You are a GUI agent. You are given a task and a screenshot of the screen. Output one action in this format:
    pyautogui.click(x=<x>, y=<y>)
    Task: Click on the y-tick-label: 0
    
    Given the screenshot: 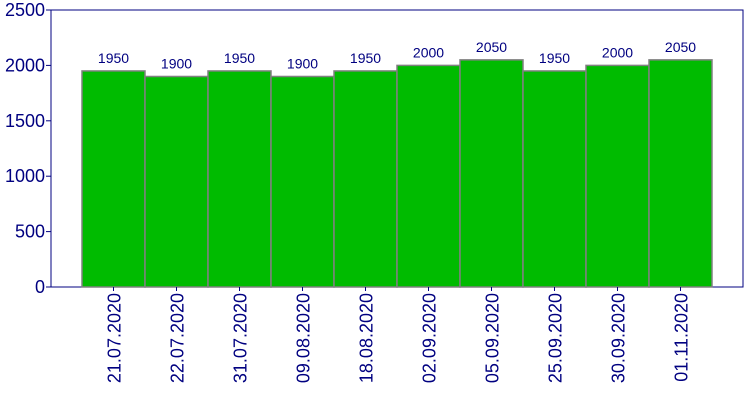 What is the action you would take?
    pyautogui.click(x=40, y=287)
    